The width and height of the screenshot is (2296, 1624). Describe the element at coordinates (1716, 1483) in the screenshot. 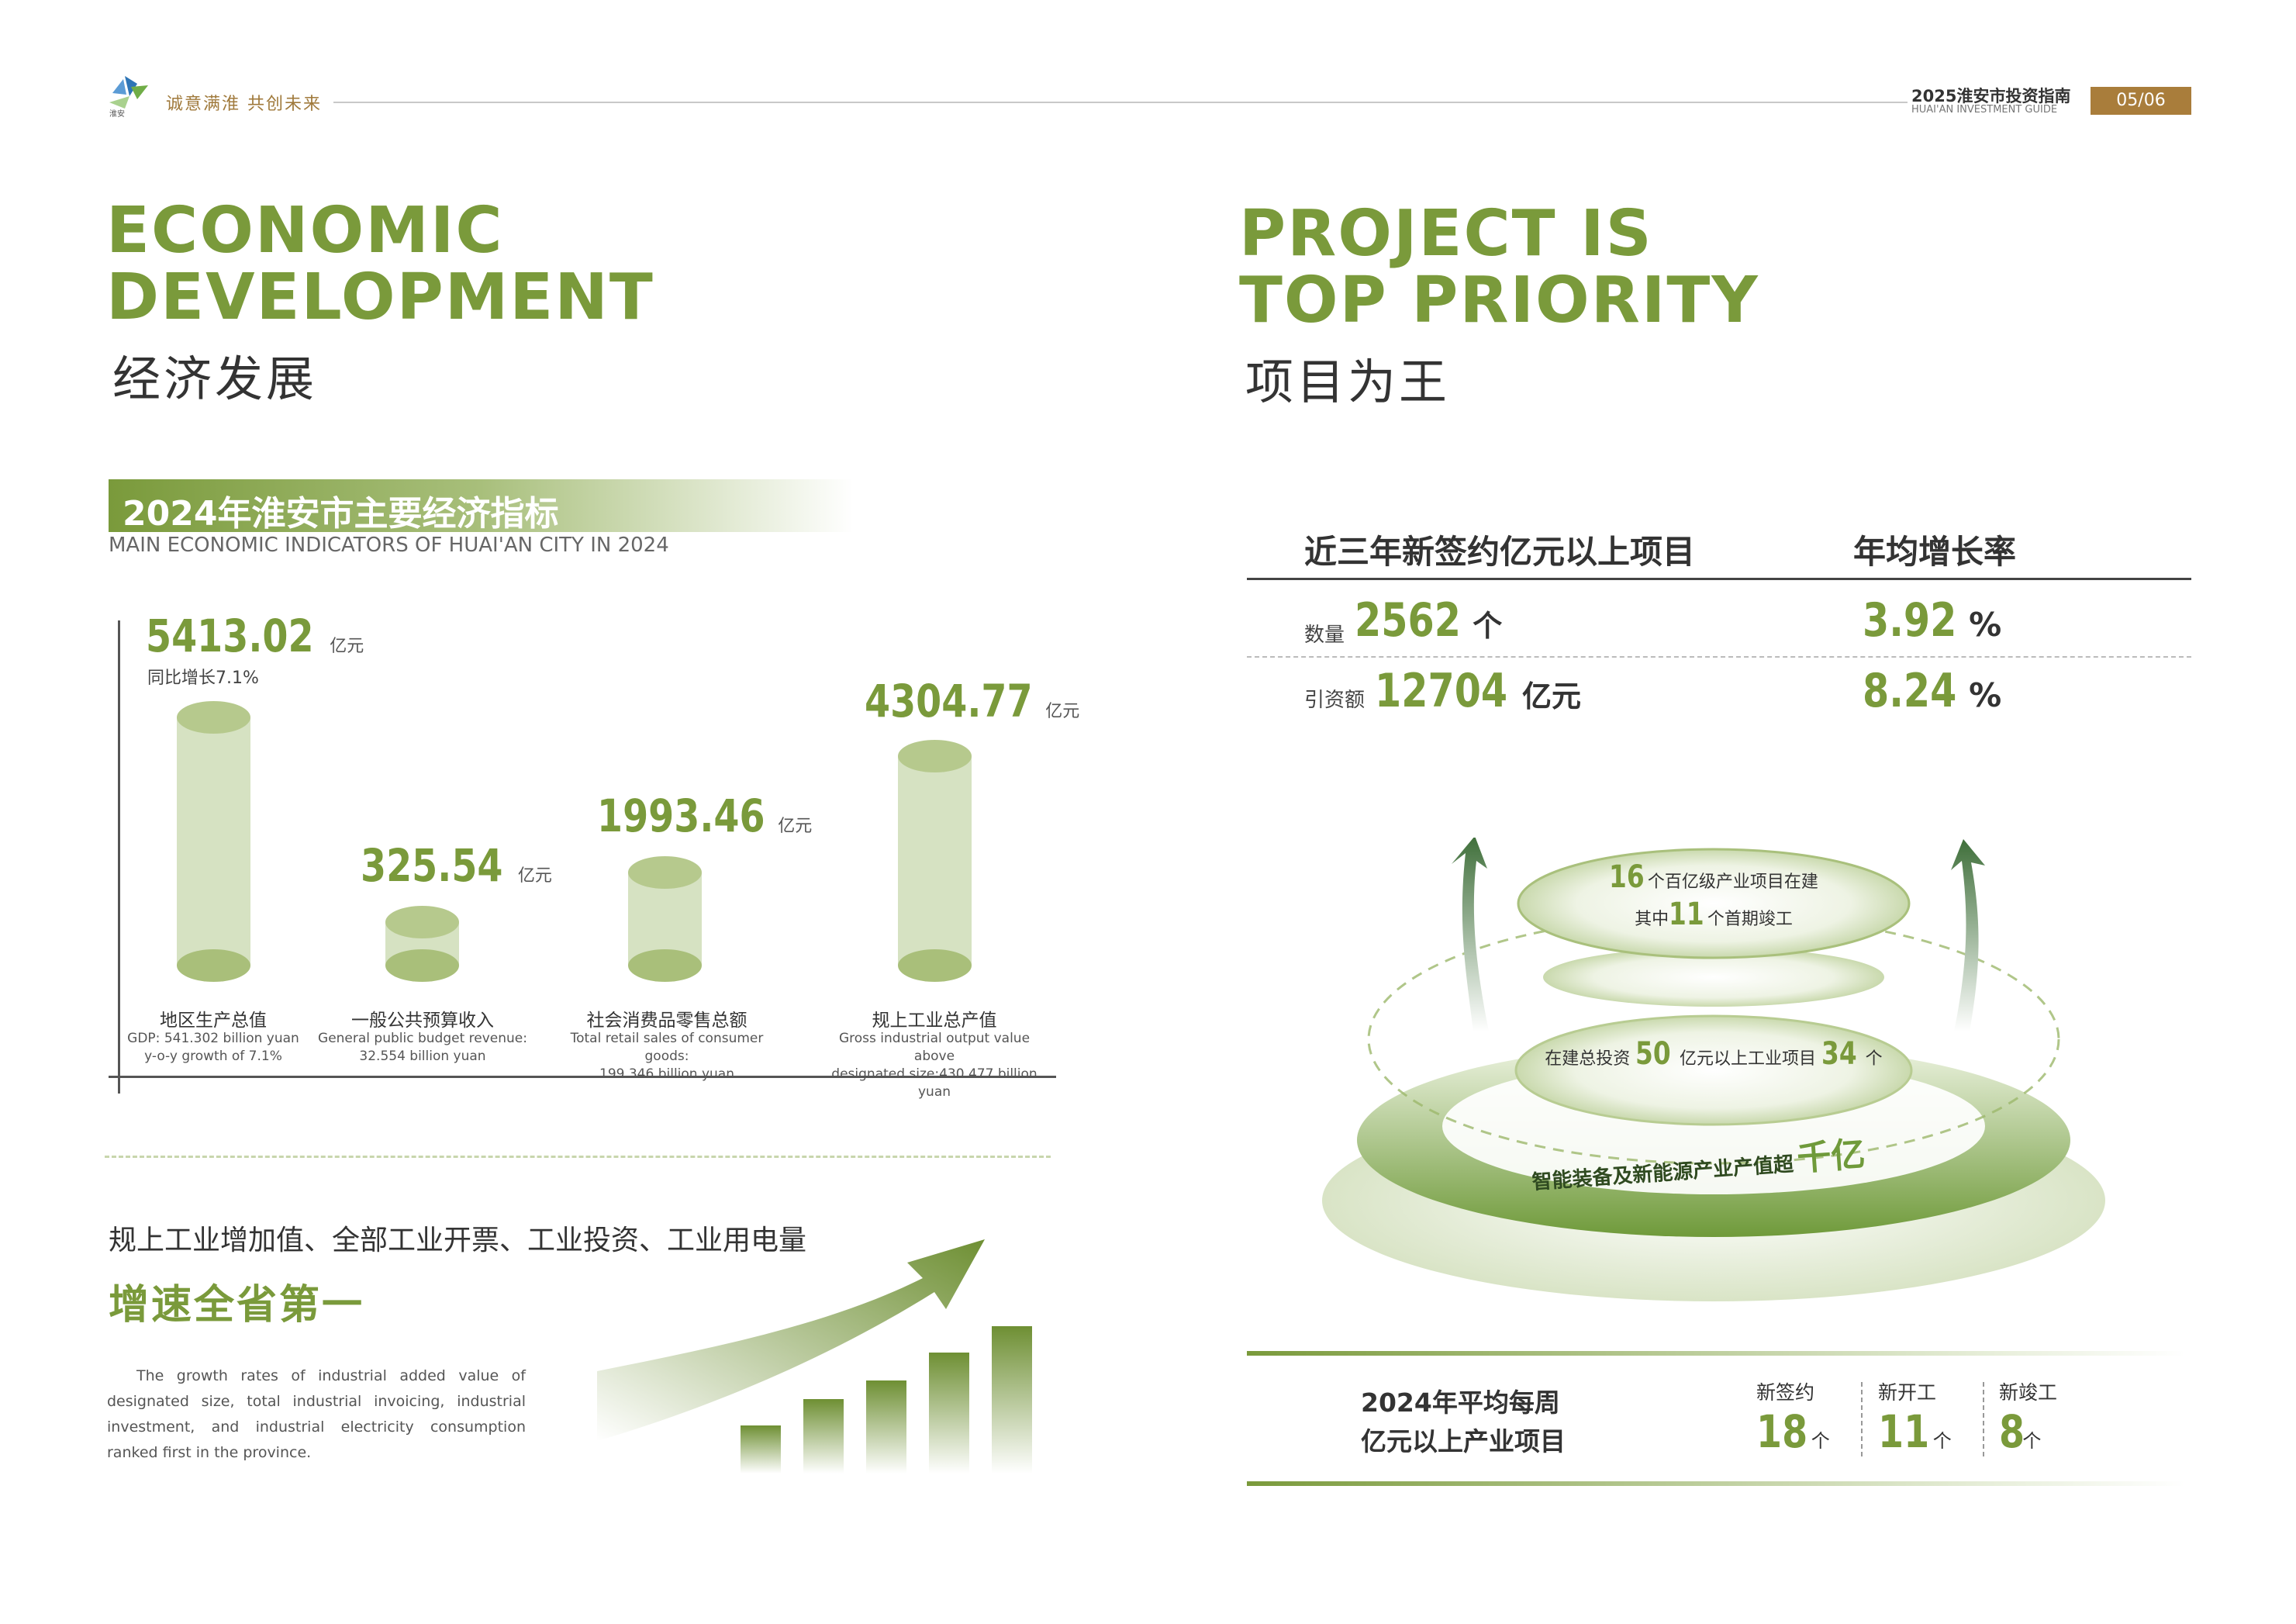

I see `weekly-bottom-line` at that location.